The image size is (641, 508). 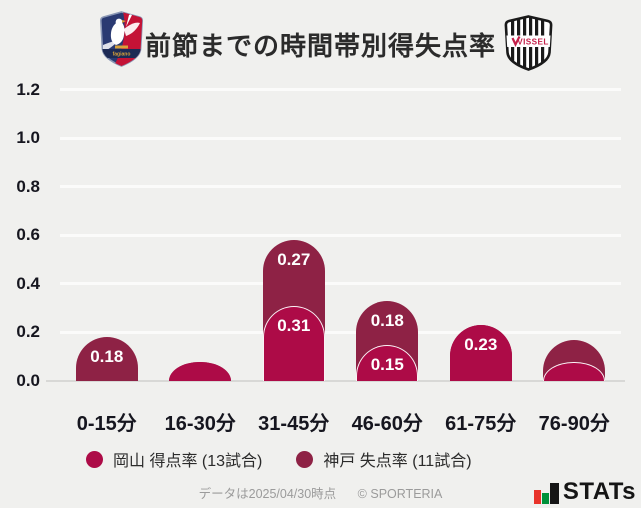 I want to click on footer-note: データは2025/04/30時点 © SPORTERIA, so click(x=320, y=492).